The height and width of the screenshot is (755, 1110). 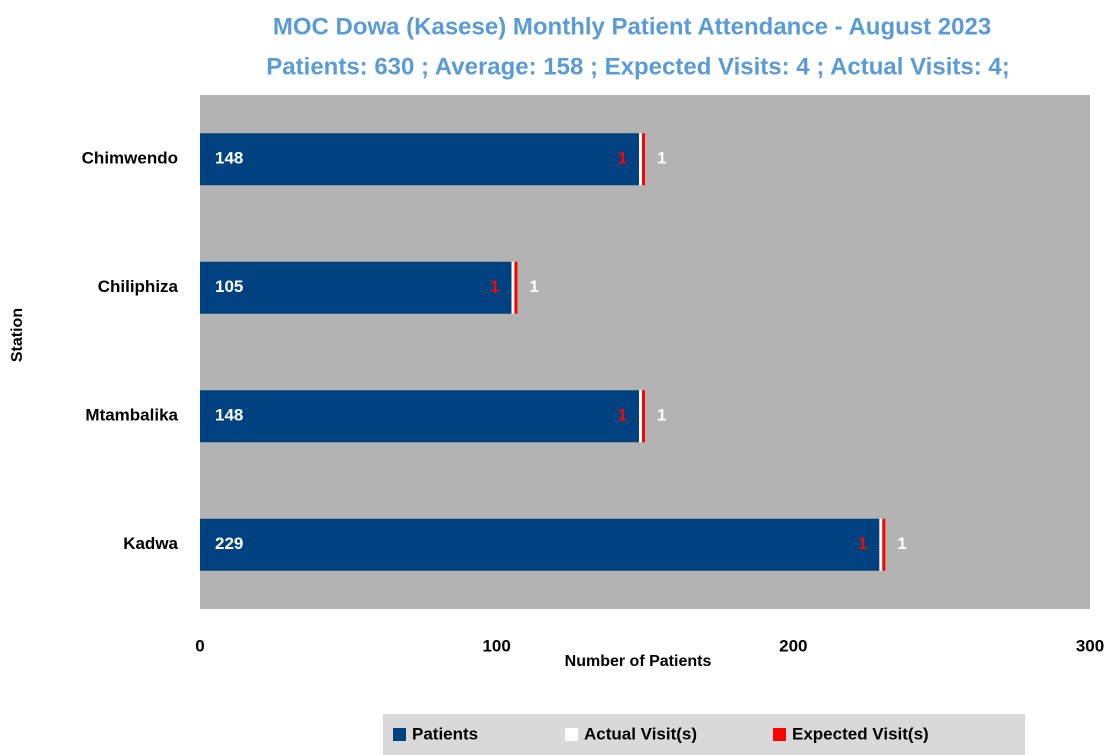 What do you see at coordinates (138, 286) in the screenshot?
I see `y-tick-label: Chiliphiza` at bounding box center [138, 286].